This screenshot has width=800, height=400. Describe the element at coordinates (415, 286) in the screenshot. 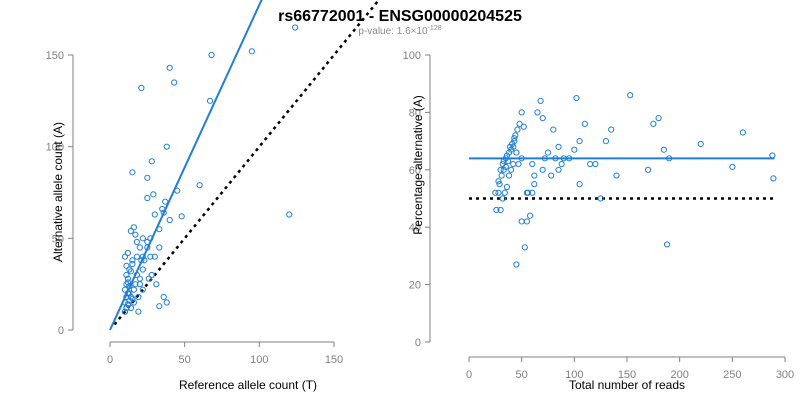

I see `right-y-tick-label: 20` at that location.